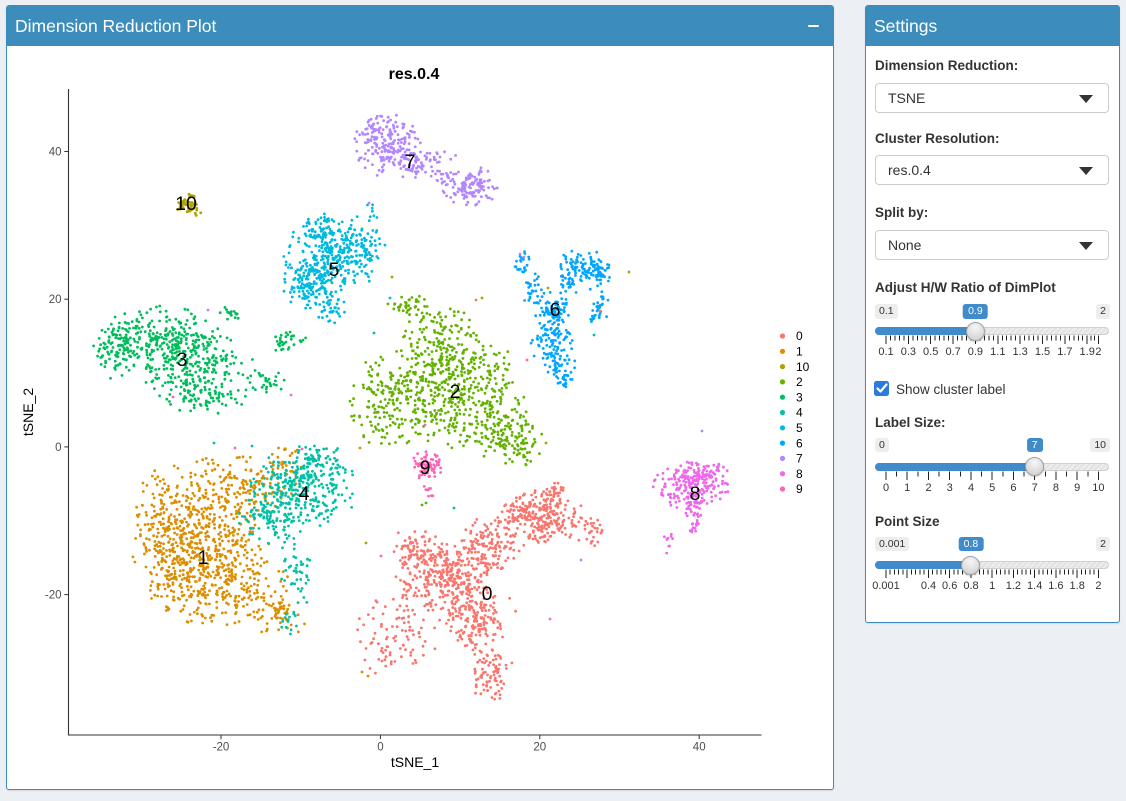 This screenshot has width=1126, height=801. Describe the element at coordinates (415, 762) in the screenshot. I see `svg-text: tSNE_1` at that location.